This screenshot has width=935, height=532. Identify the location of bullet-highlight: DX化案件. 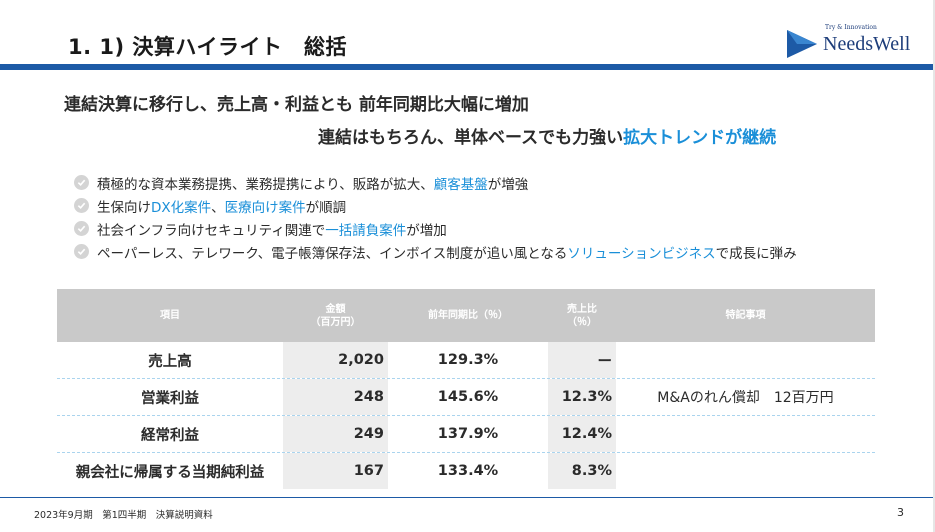
(181, 207).